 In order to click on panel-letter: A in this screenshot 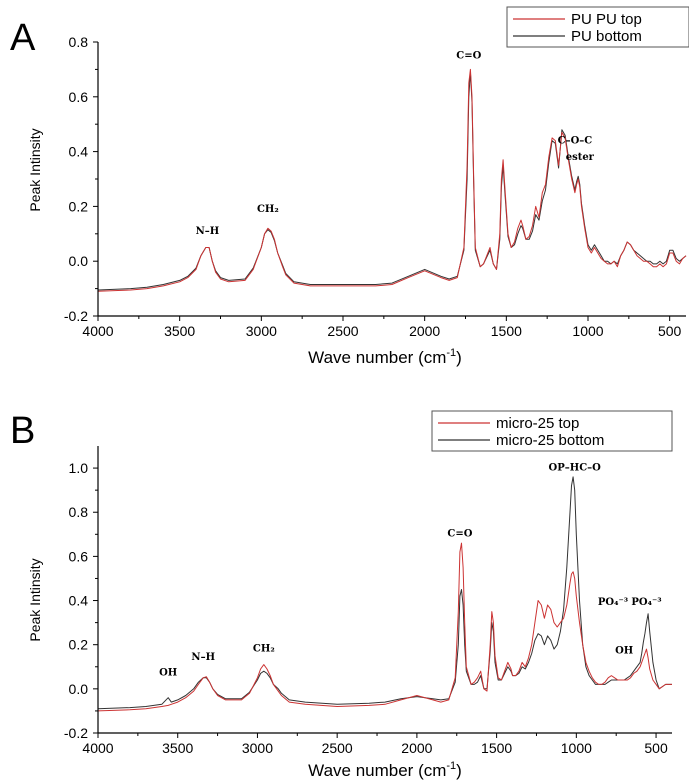, I will do `click(23, 38)`.